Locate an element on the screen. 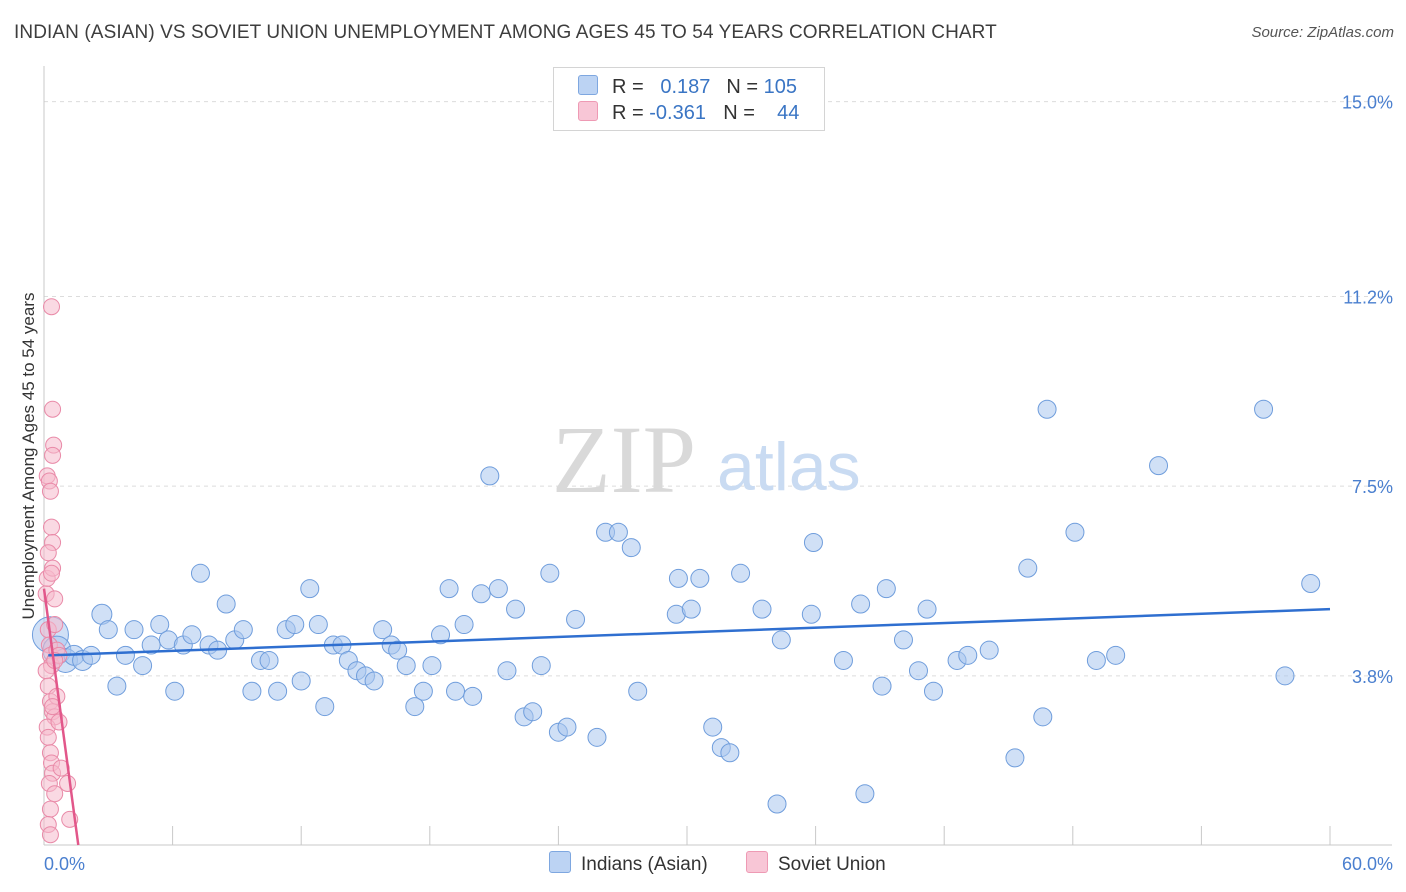  stats-legend: R = 0.187 N = 105 R = -0.361 N = 44 is located at coordinates (689, 99).